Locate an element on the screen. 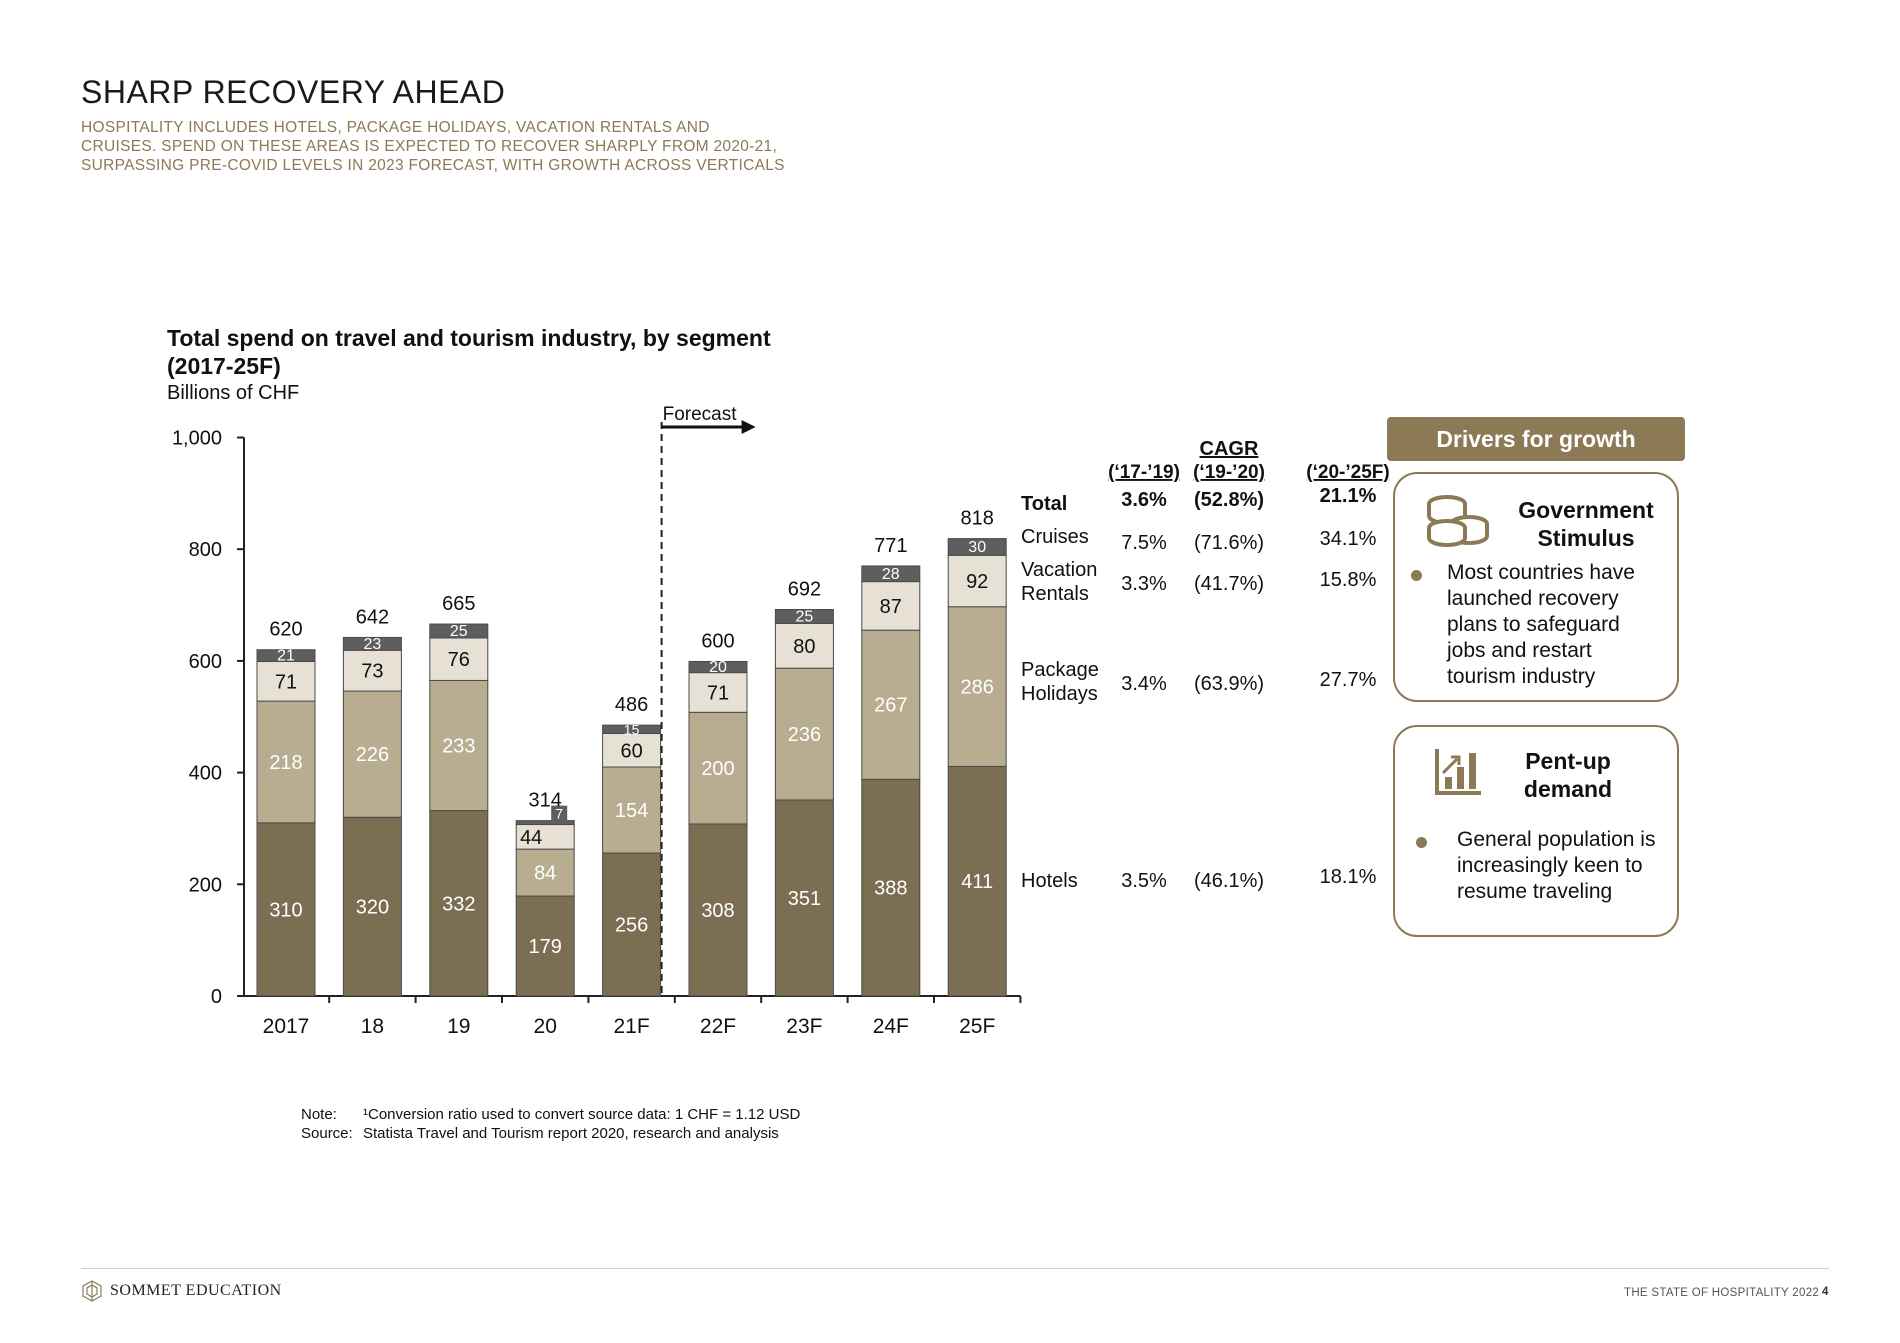 The height and width of the screenshot is (1343, 1900). cagr-header: CAGR is located at coordinates (1229, 449).